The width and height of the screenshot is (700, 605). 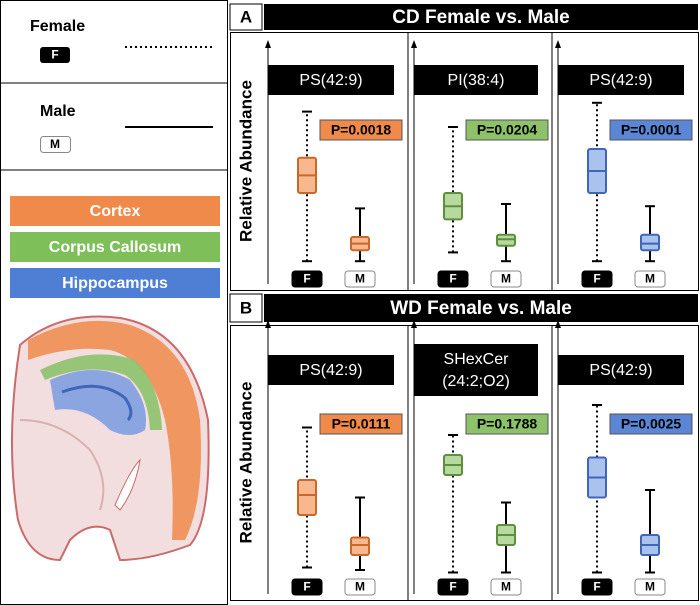 I want to click on panel-letter: B, so click(x=246, y=307).